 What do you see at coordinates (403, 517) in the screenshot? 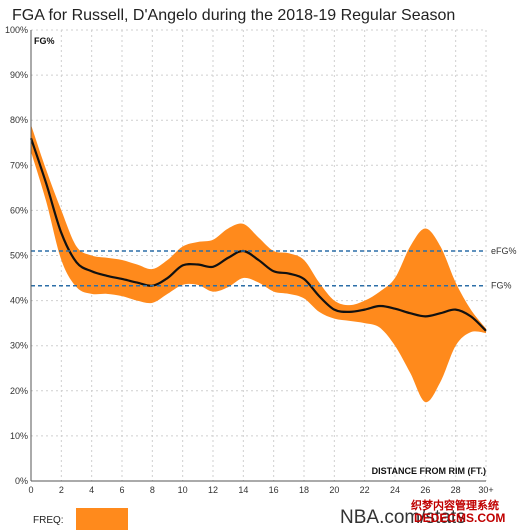
I see `brand-label: NBA.com/stats` at bounding box center [403, 517].